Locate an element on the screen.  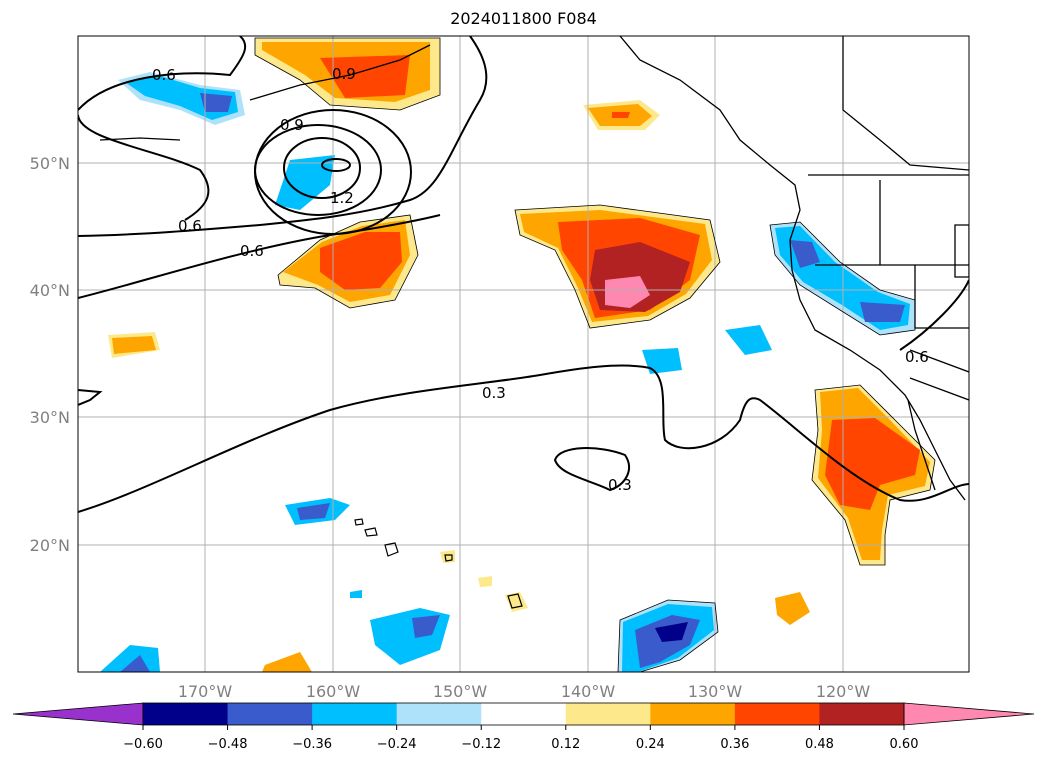
colorbar-tick-label: −0.48 is located at coordinates (228, 744).